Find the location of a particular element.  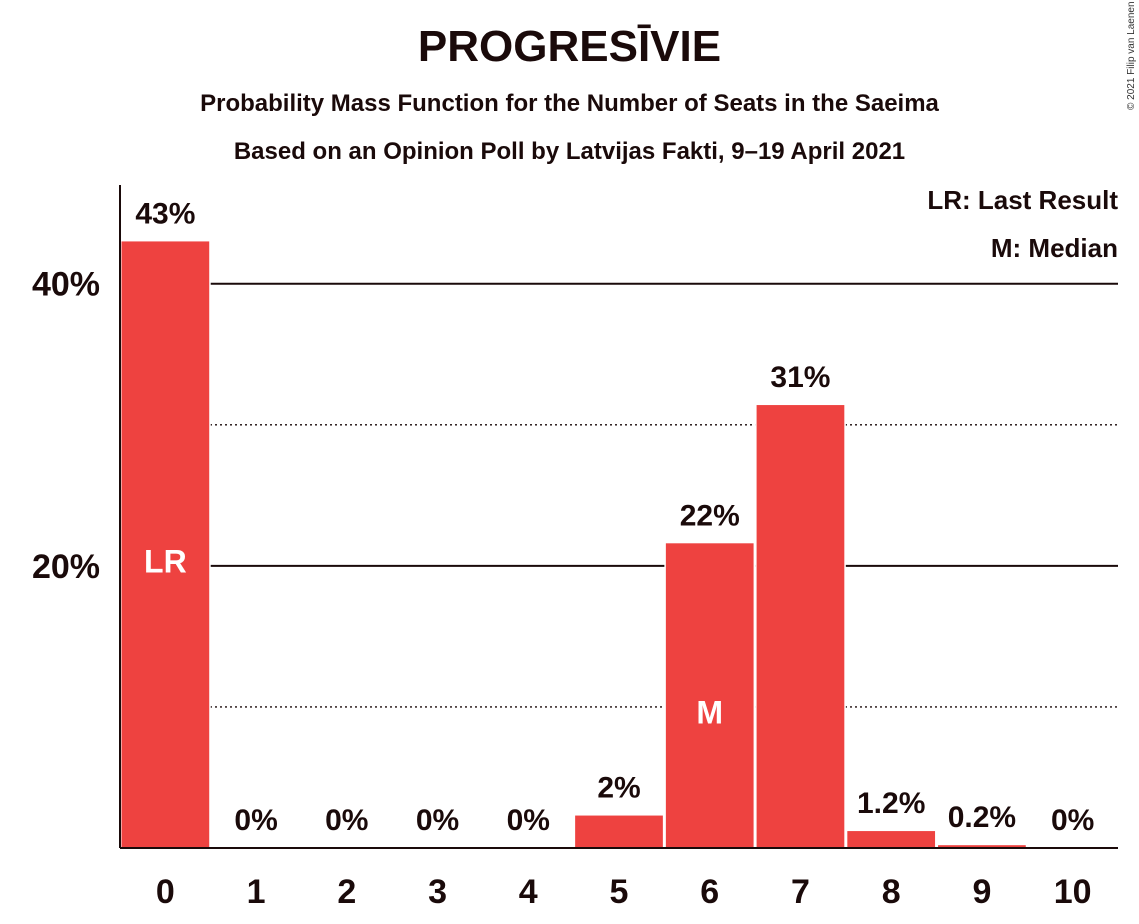

x-tick-label: 9 is located at coordinates (981, 892).